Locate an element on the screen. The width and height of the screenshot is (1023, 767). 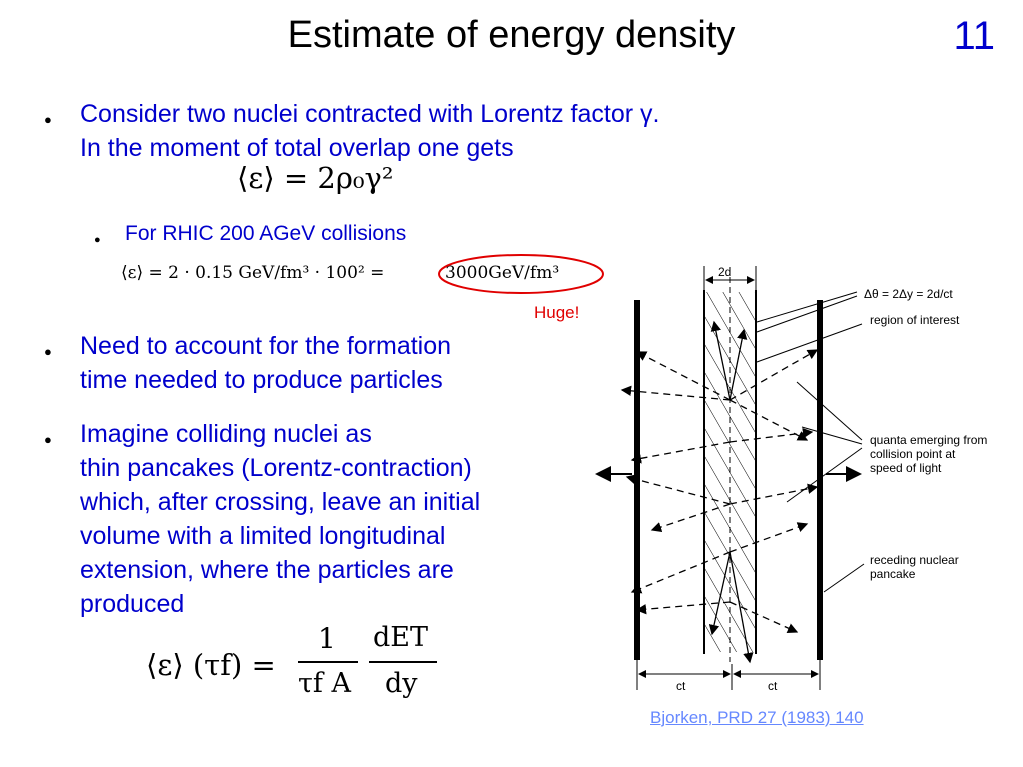
fraction-1-denominator: τf A is located at coordinates (325, 683).